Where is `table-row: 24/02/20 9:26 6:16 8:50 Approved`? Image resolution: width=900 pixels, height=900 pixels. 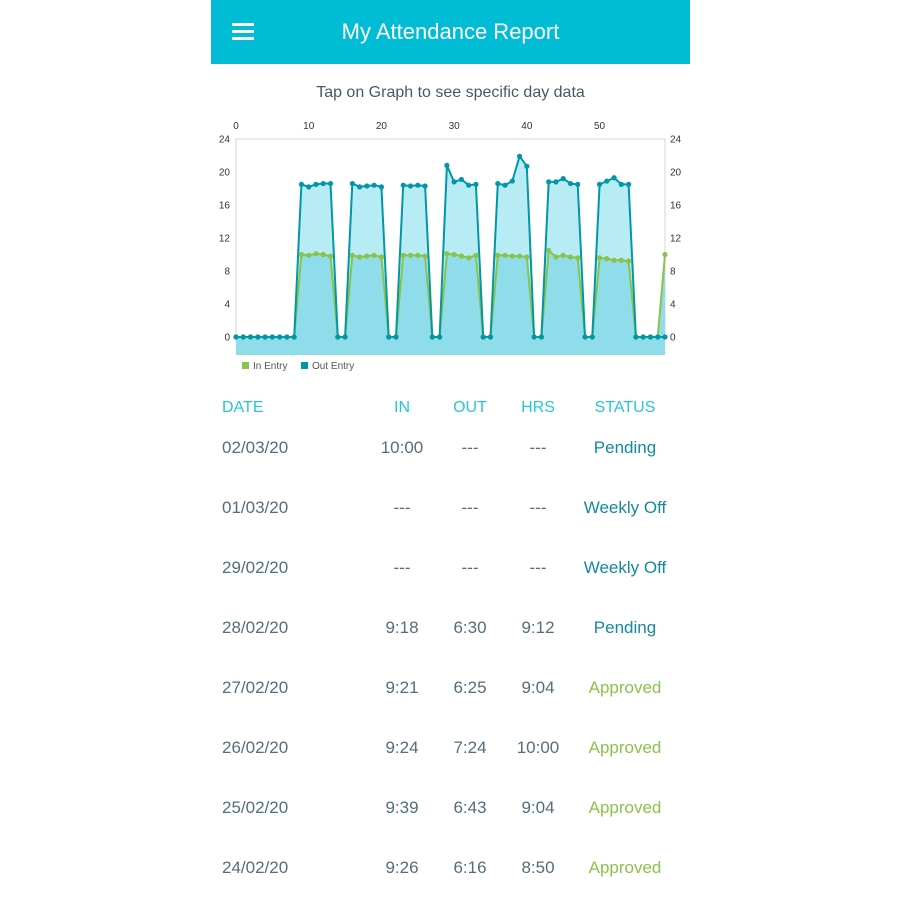
table-row: 24/02/20 9:26 6:16 8:50 Approved is located at coordinates (450, 874).